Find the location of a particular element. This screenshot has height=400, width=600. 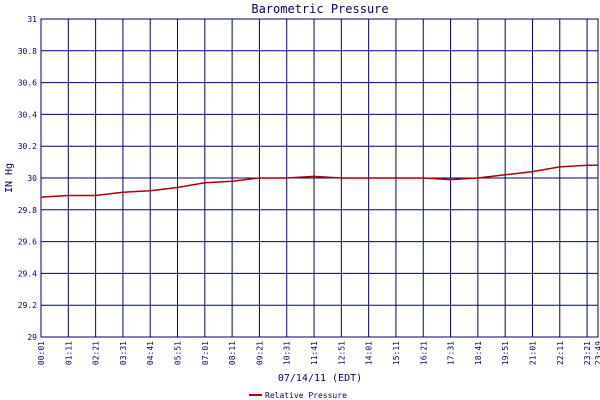

y-tick-label: 31 is located at coordinates (32, 19).